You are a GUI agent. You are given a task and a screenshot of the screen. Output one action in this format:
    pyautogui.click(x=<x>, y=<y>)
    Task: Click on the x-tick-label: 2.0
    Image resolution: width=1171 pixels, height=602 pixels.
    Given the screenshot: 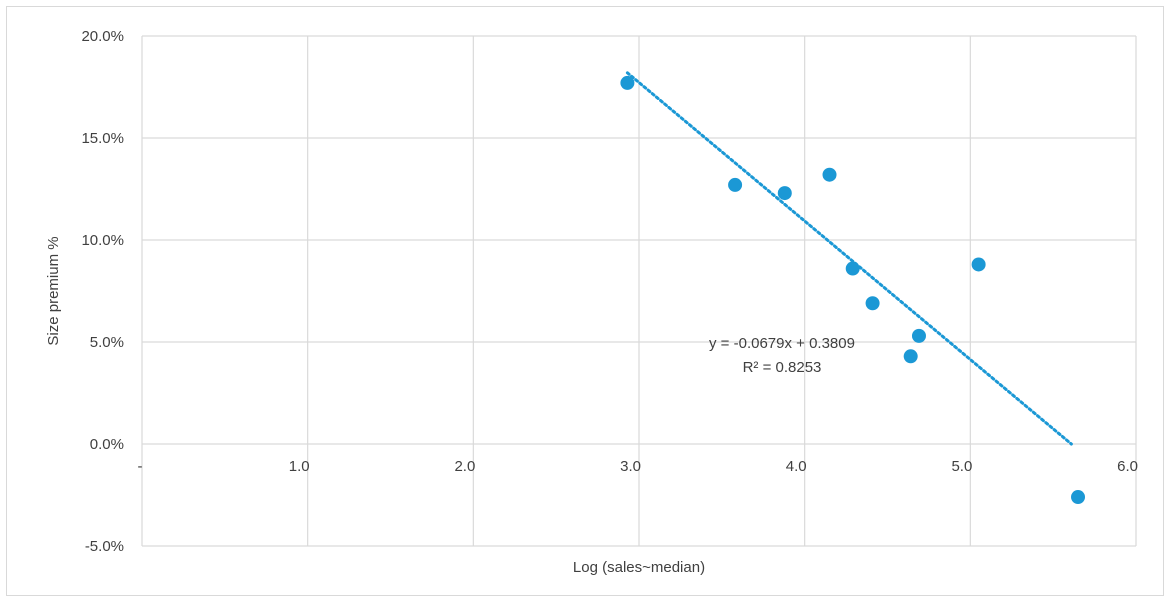 What is the action you would take?
    pyautogui.click(x=464, y=466)
    